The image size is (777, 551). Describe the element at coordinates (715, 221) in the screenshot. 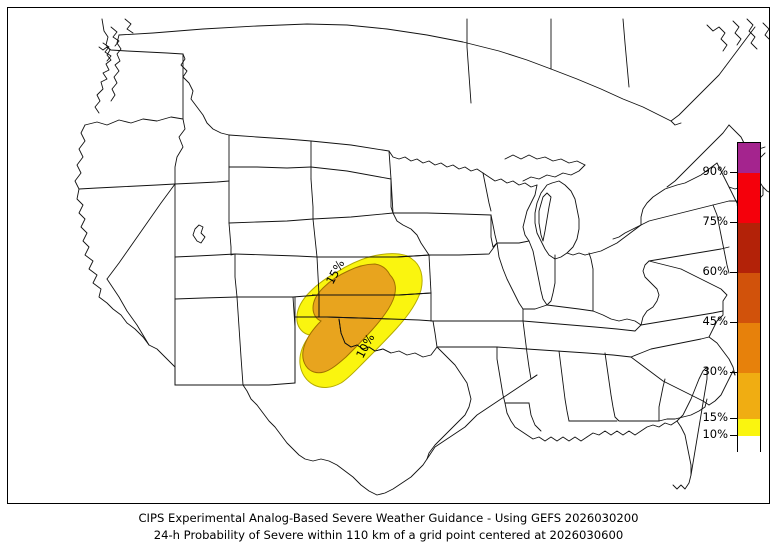

I see `colorbar-label-75: 75%` at that location.